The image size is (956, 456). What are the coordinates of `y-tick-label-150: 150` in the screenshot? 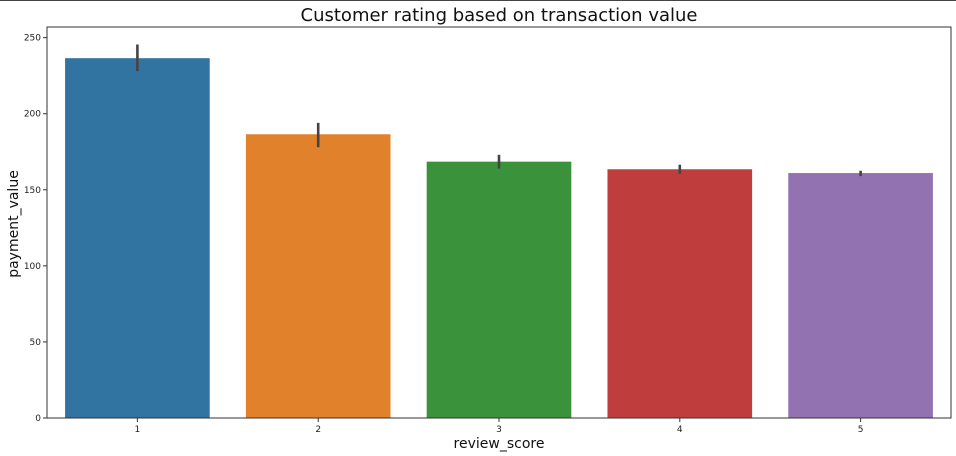 It's located at (32, 191).